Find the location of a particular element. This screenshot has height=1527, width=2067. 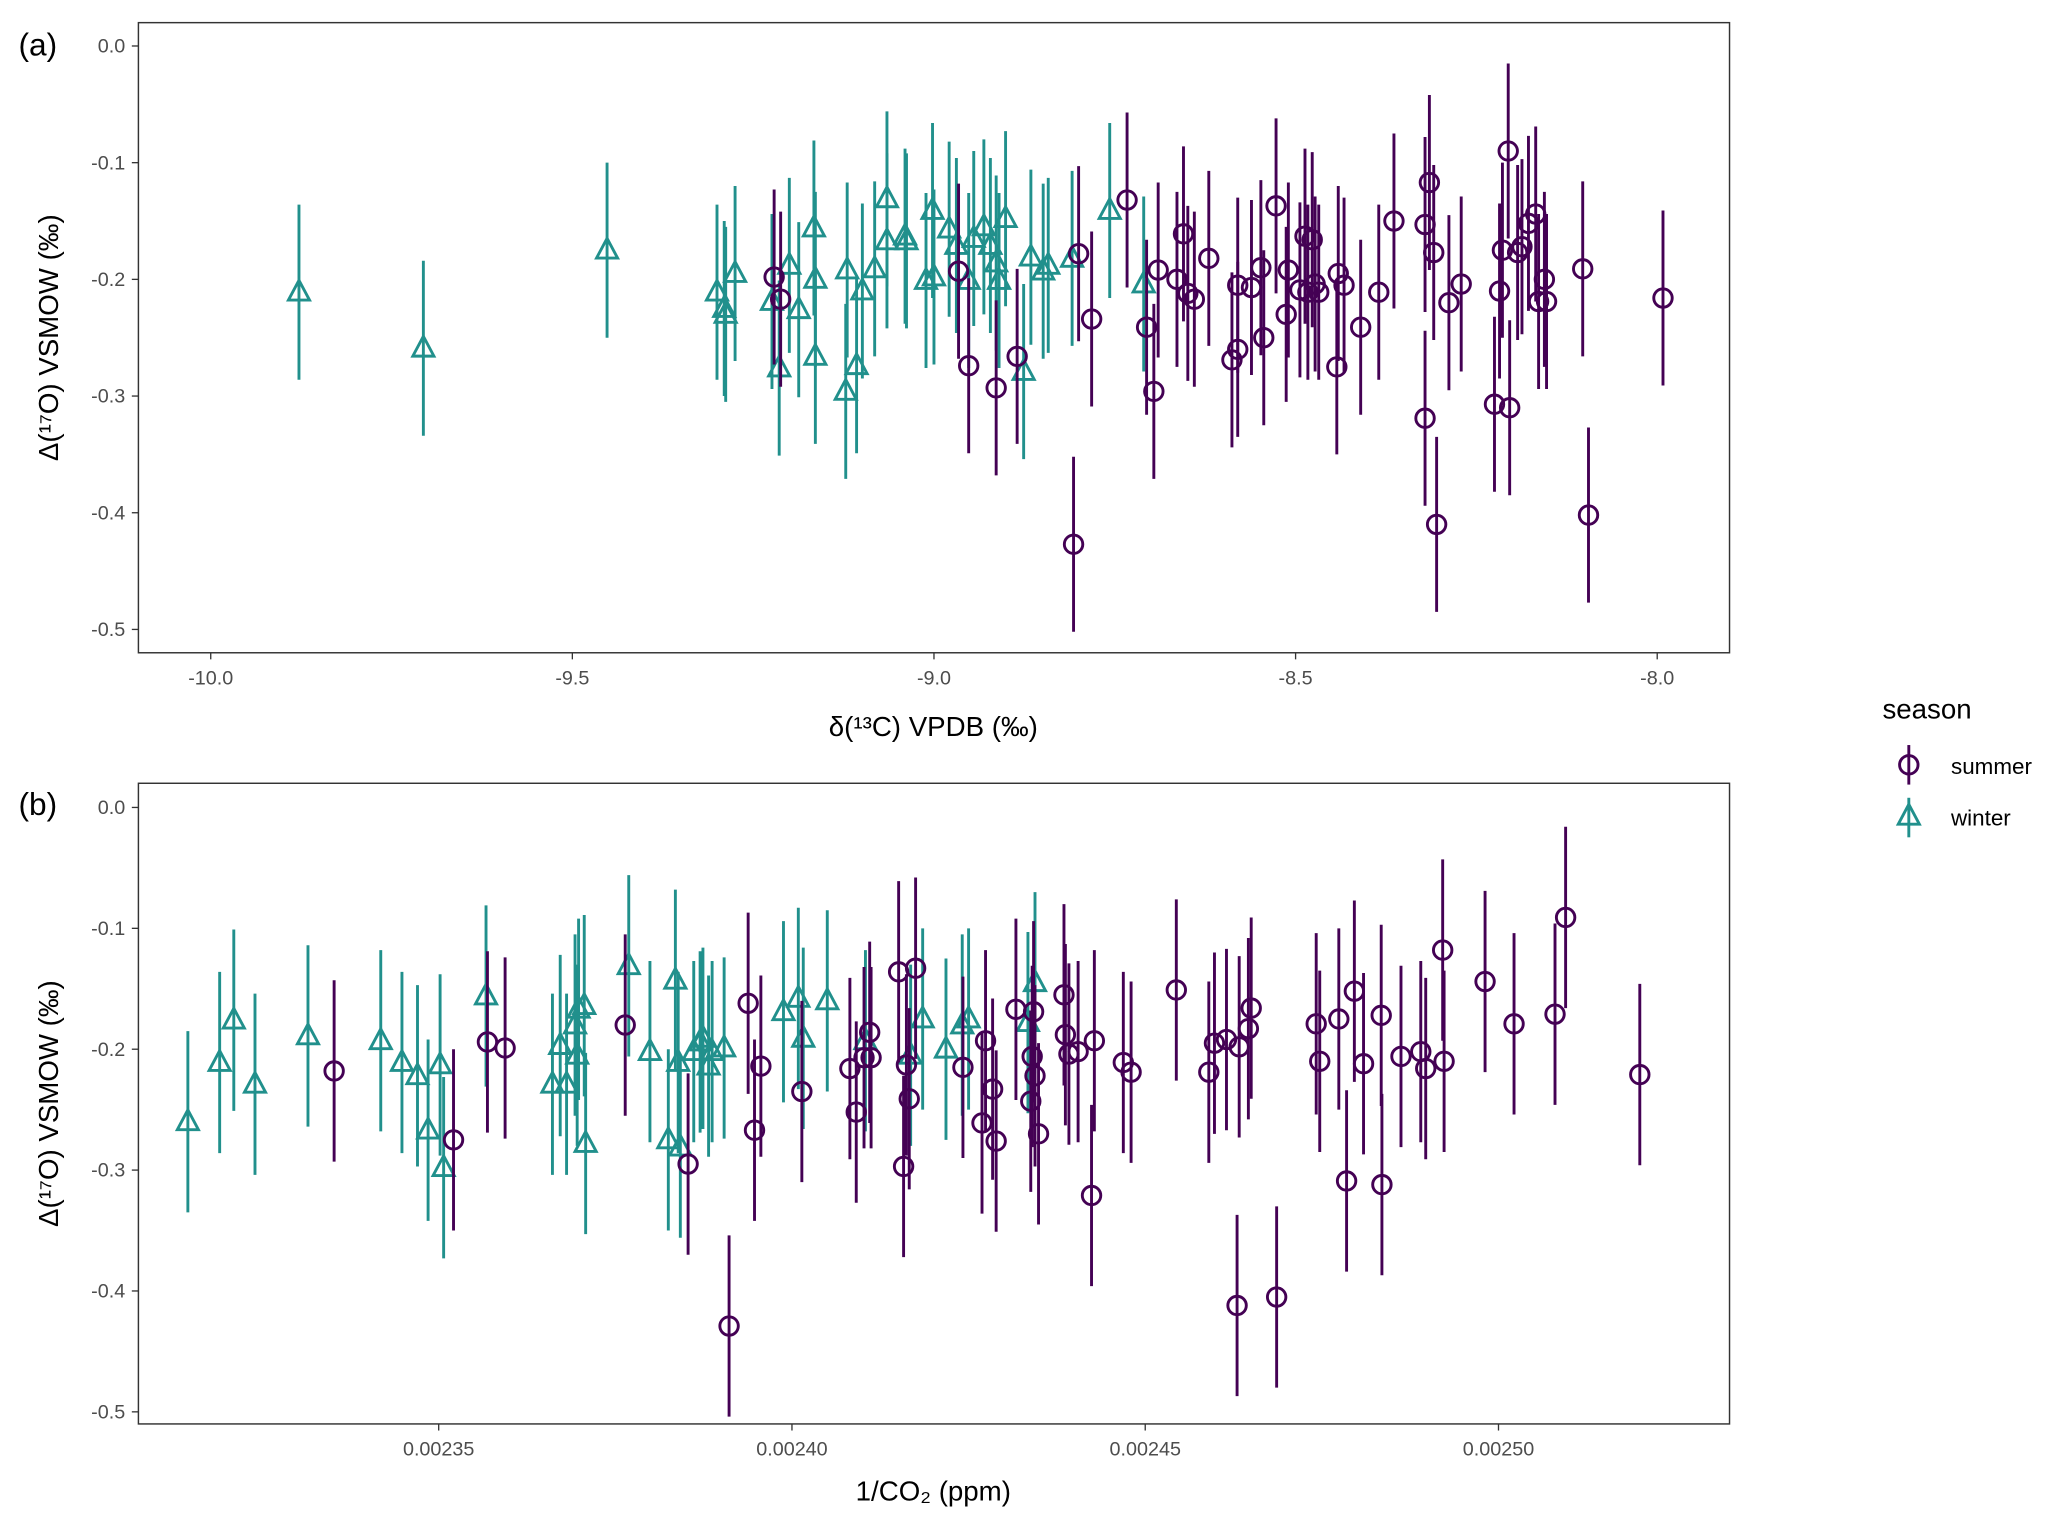

panel-b-label: (b) is located at coordinates (37, 804).